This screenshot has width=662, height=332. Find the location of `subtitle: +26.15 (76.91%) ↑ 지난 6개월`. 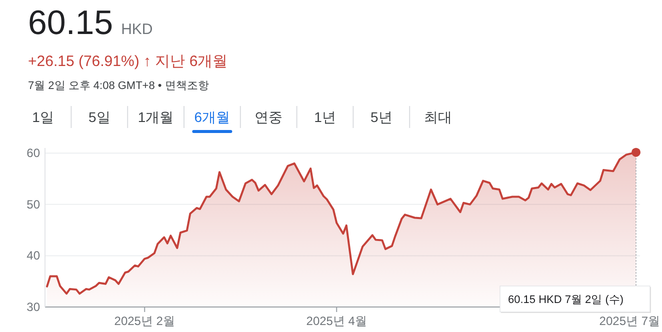

subtitle: +26.15 (76.91%) ↑ 지난 6개월 is located at coordinates (128, 61).